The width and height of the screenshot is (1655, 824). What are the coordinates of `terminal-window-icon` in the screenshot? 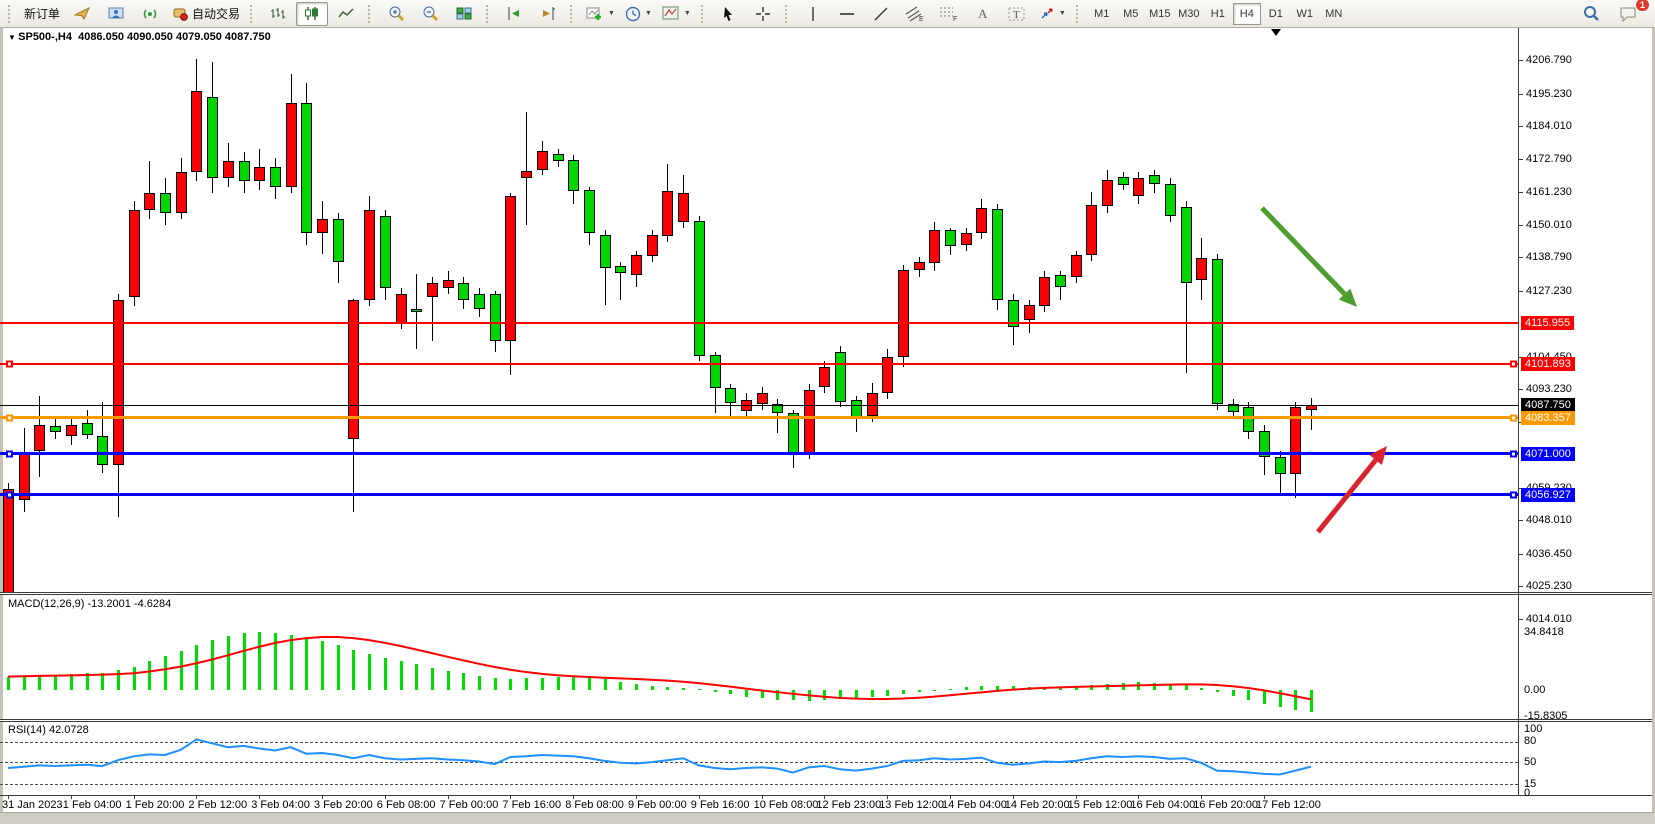 It's located at (116, 14).